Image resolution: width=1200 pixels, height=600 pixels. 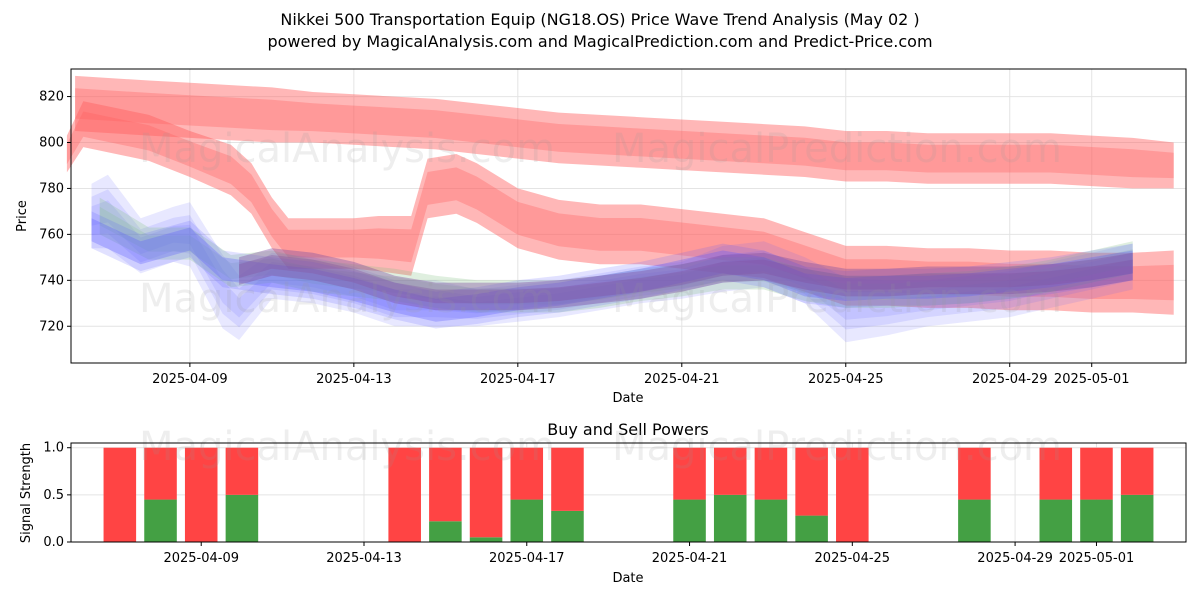 I want to click on signal-xtick-label: 2025-04-09, so click(x=201, y=558).